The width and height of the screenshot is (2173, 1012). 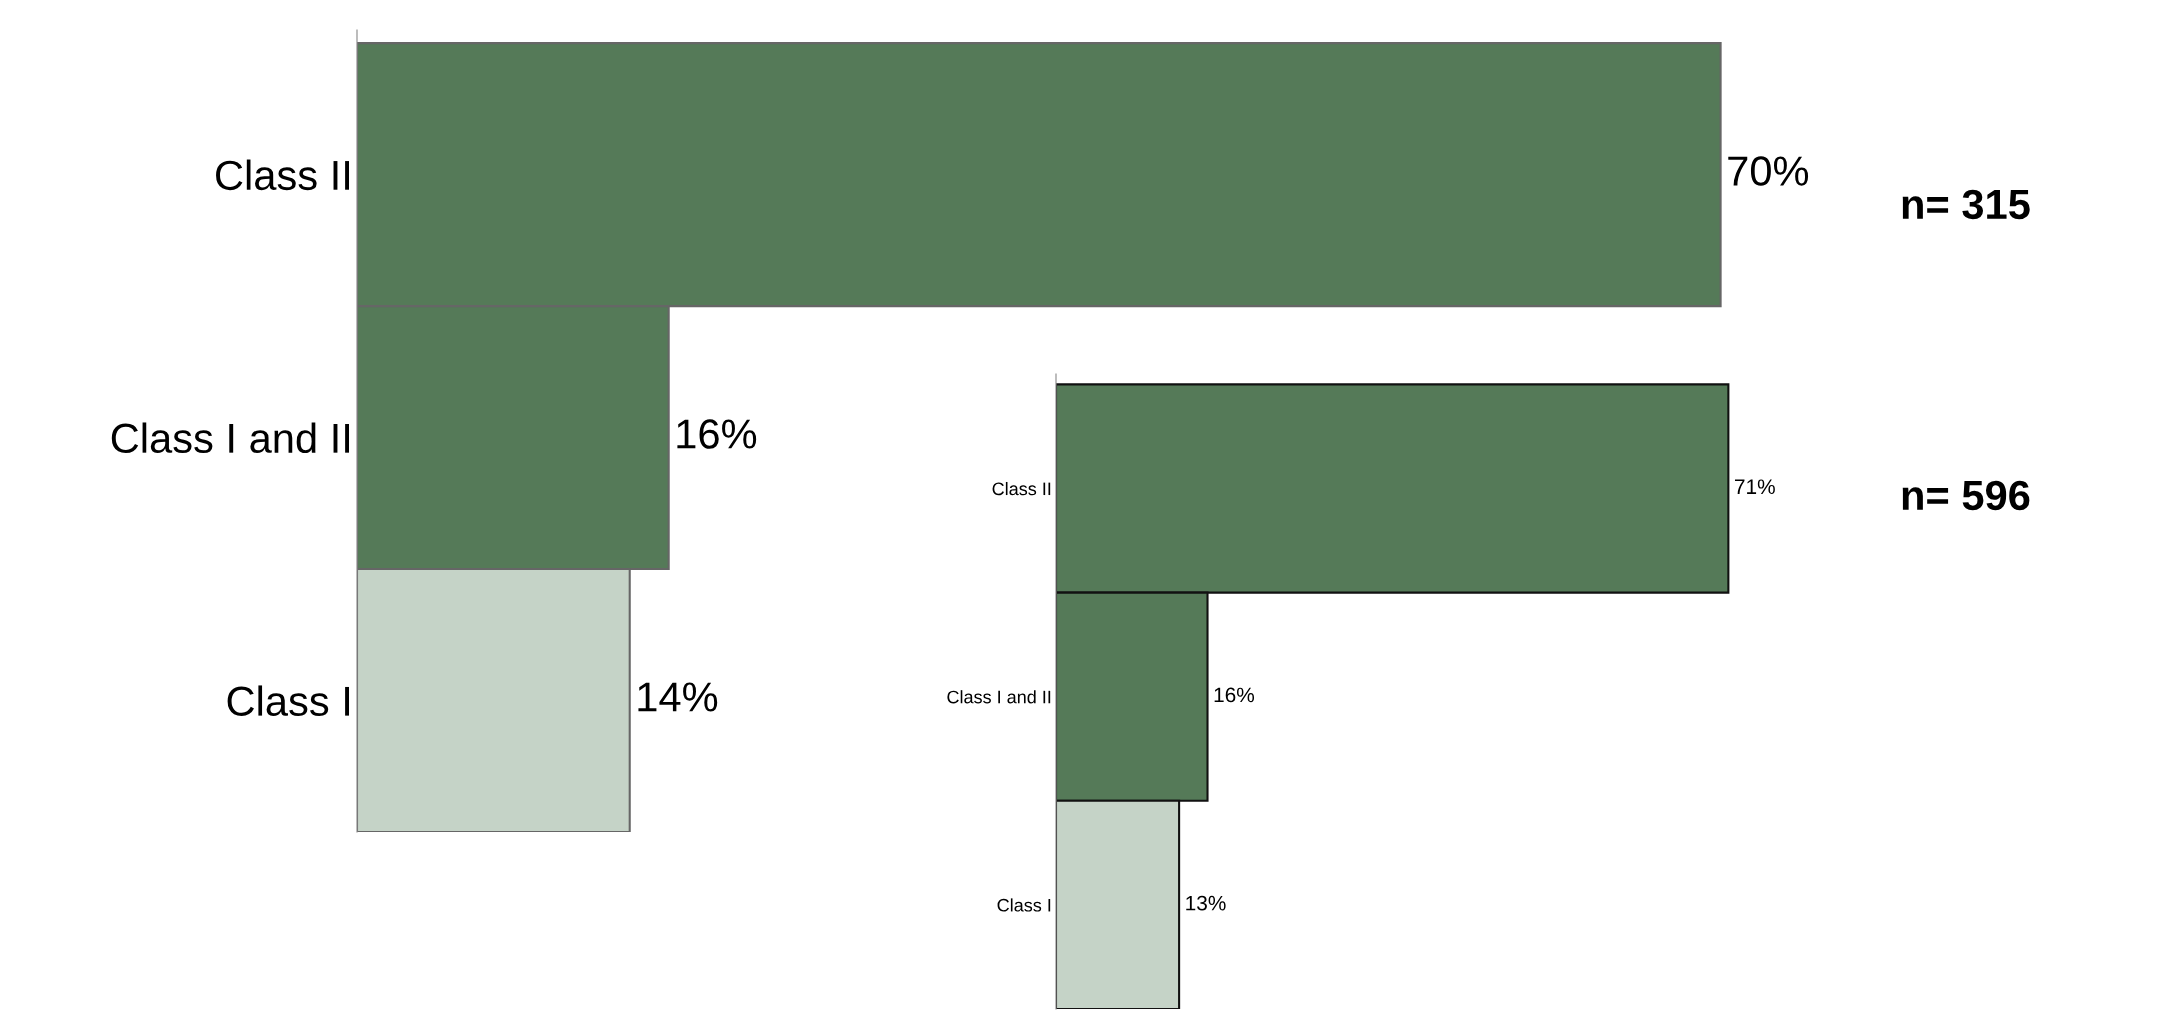 What do you see at coordinates (1754, 487) in the screenshot?
I see `data-label: 71%` at bounding box center [1754, 487].